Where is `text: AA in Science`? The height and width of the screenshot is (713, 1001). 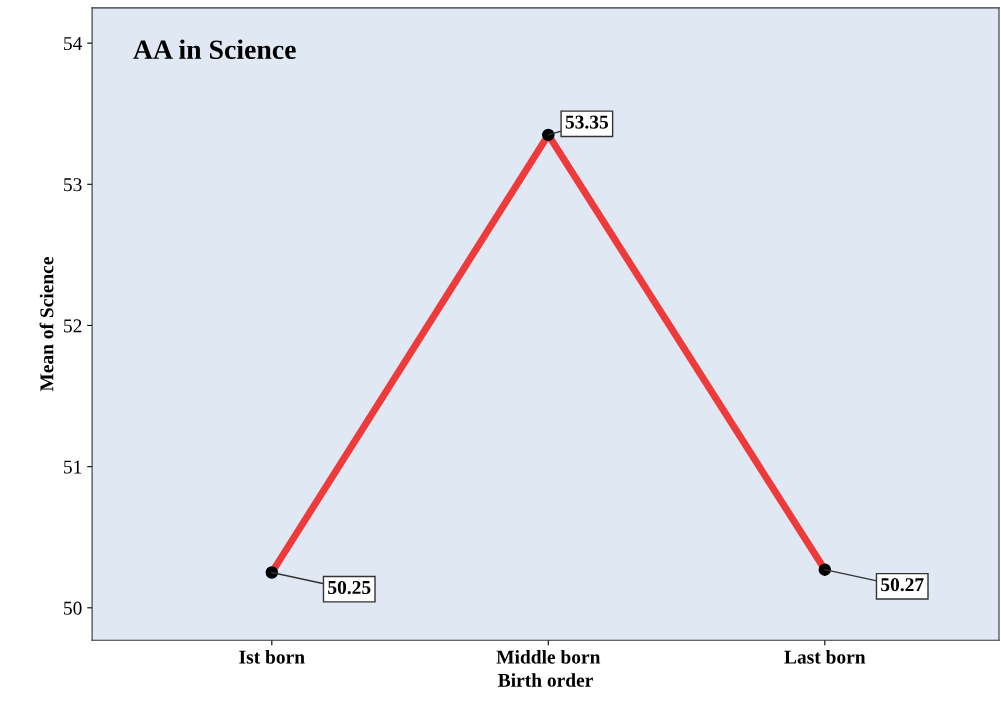 text: AA in Science is located at coordinates (214, 49).